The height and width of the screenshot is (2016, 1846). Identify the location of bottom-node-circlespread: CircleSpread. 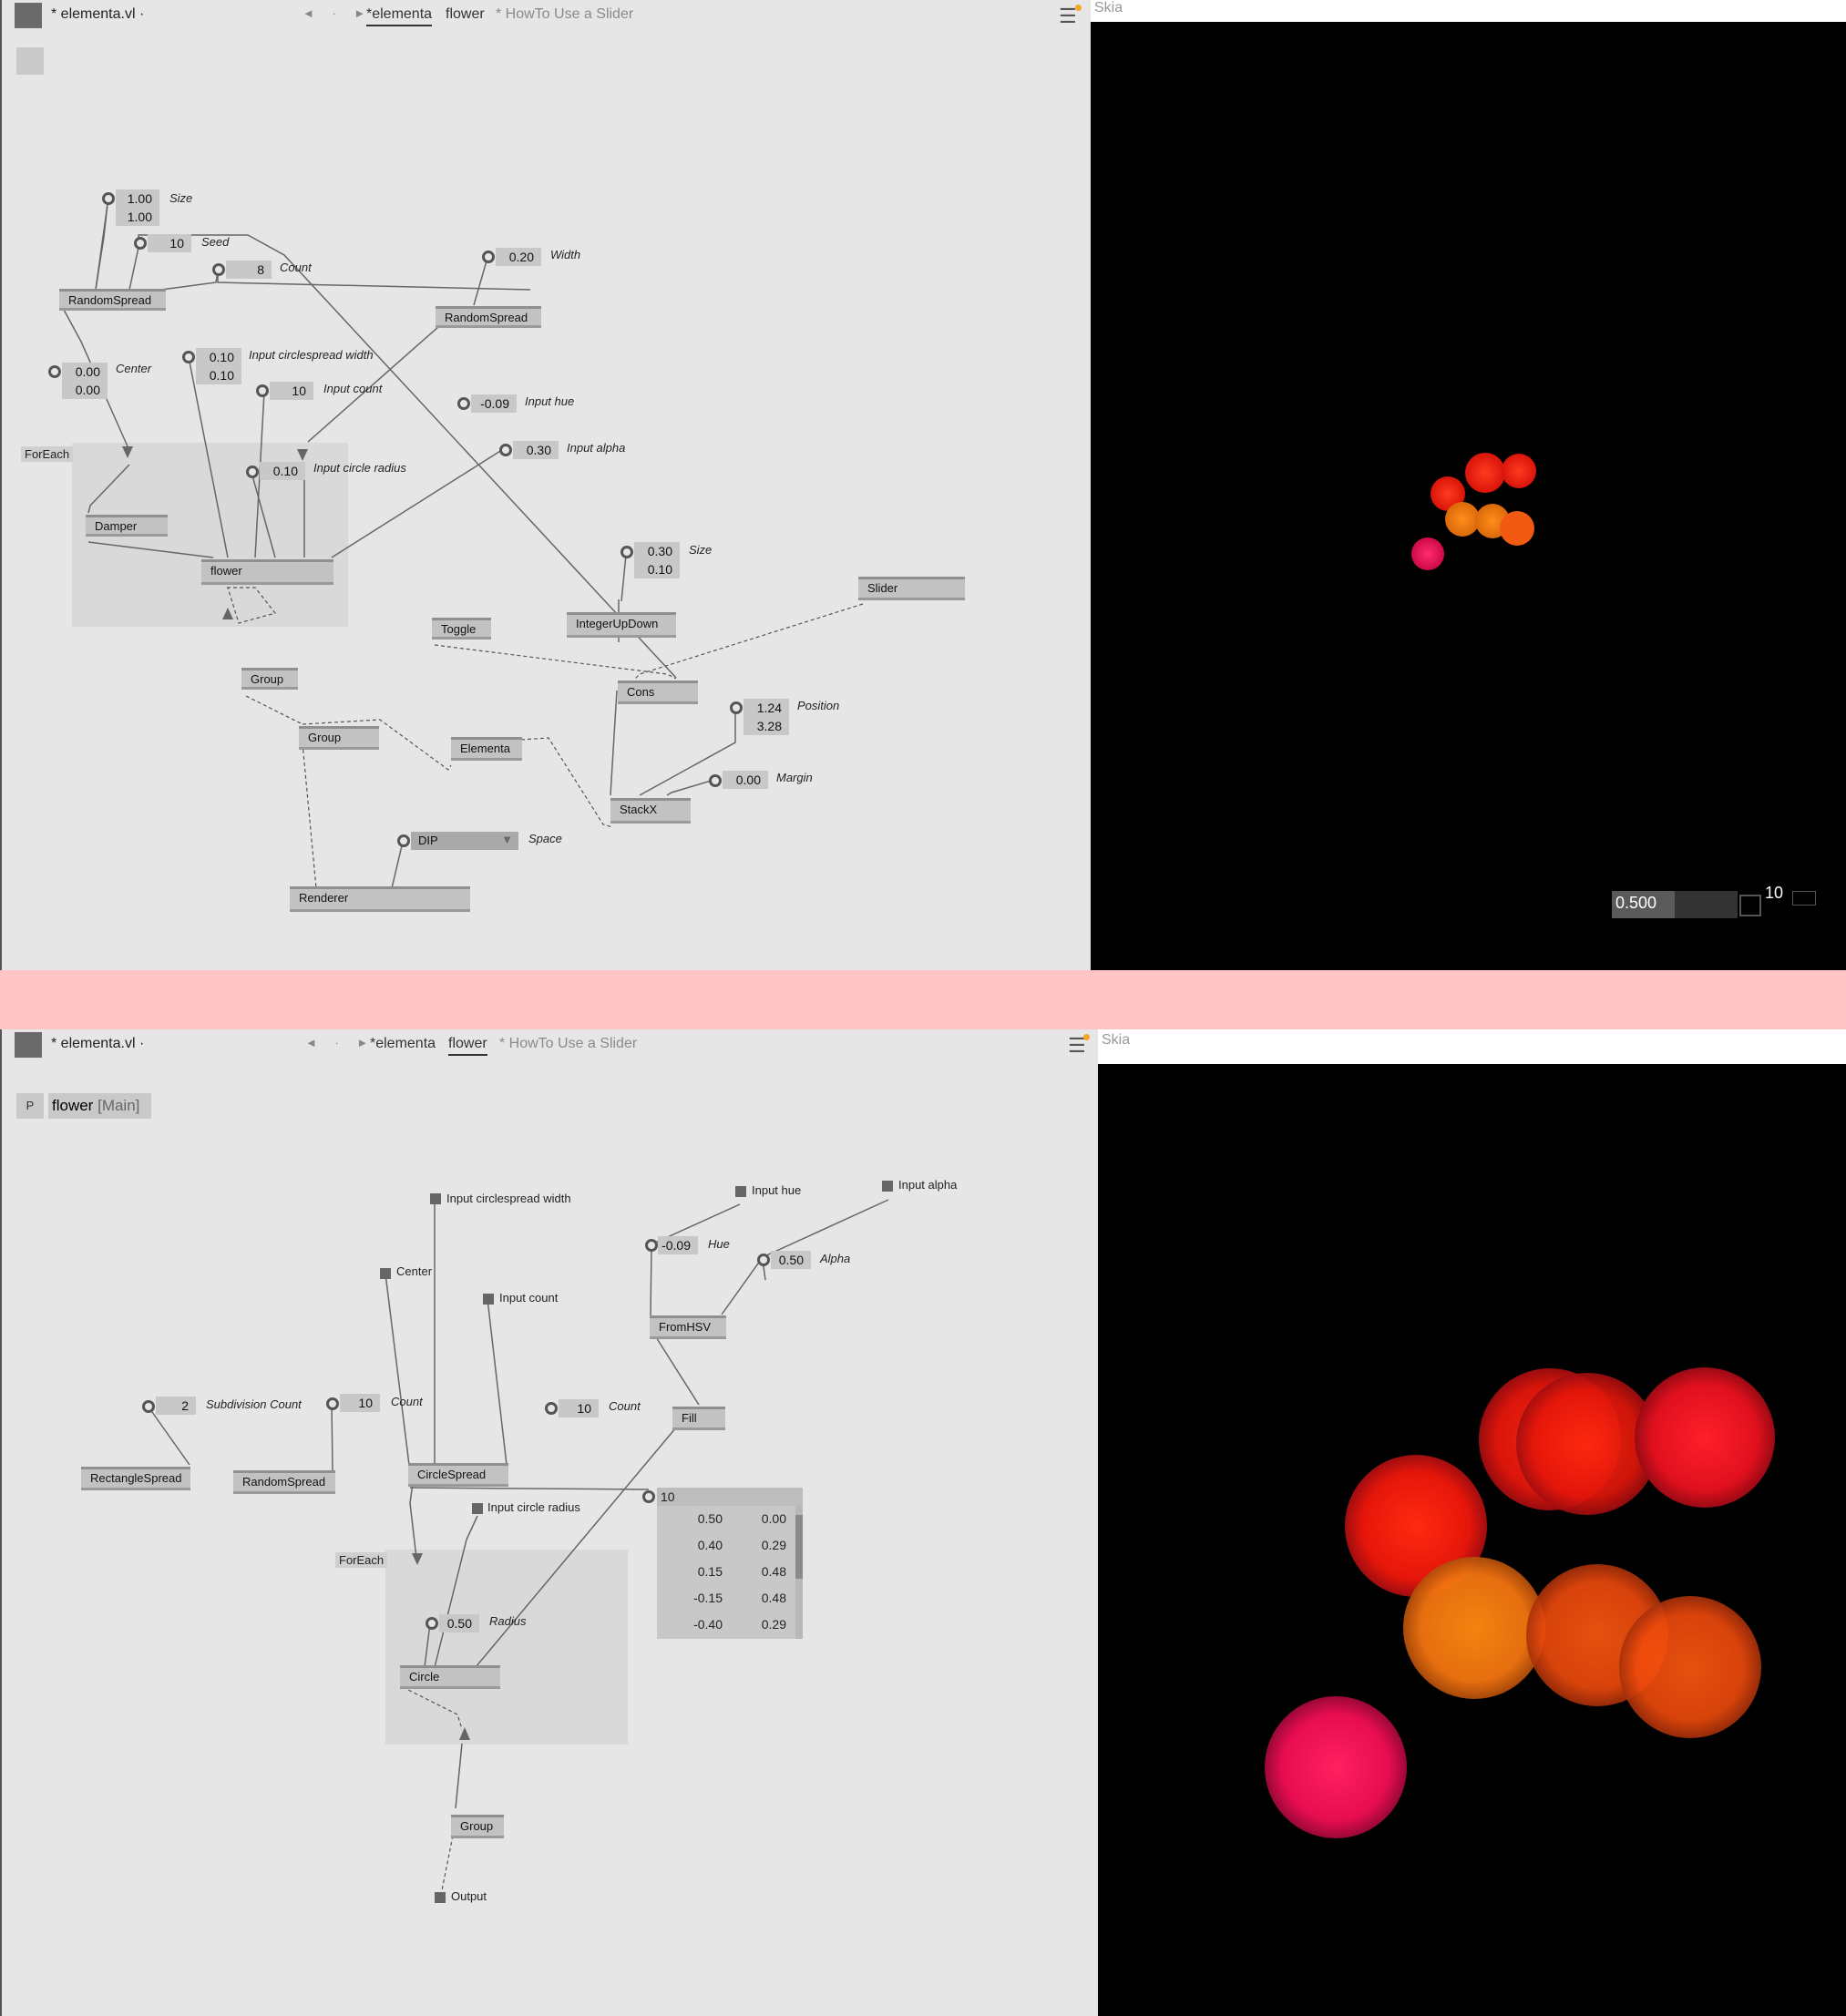
(458, 1475).